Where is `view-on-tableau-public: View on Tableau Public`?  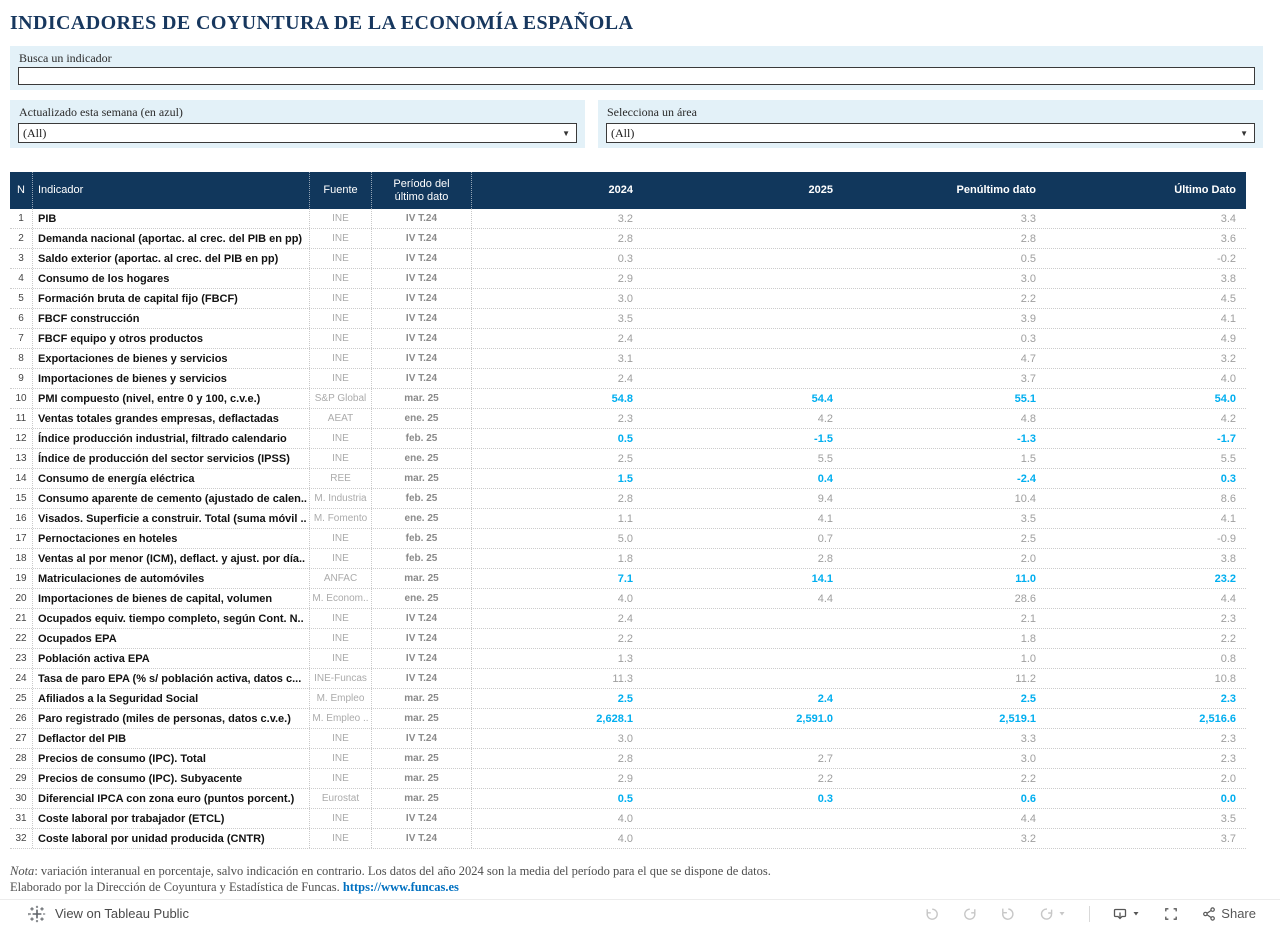
view-on-tableau-public: View on Tableau Public is located at coordinates (108, 914).